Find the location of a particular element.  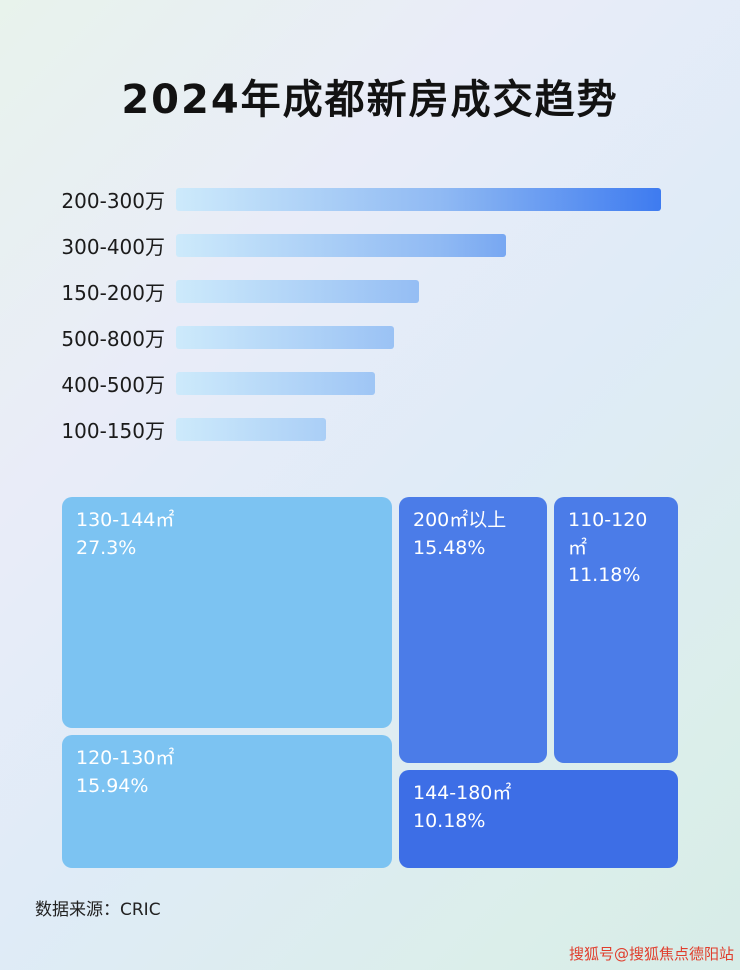

treemap-block-label: 120-130㎡ is located at coordinates (125, 758).